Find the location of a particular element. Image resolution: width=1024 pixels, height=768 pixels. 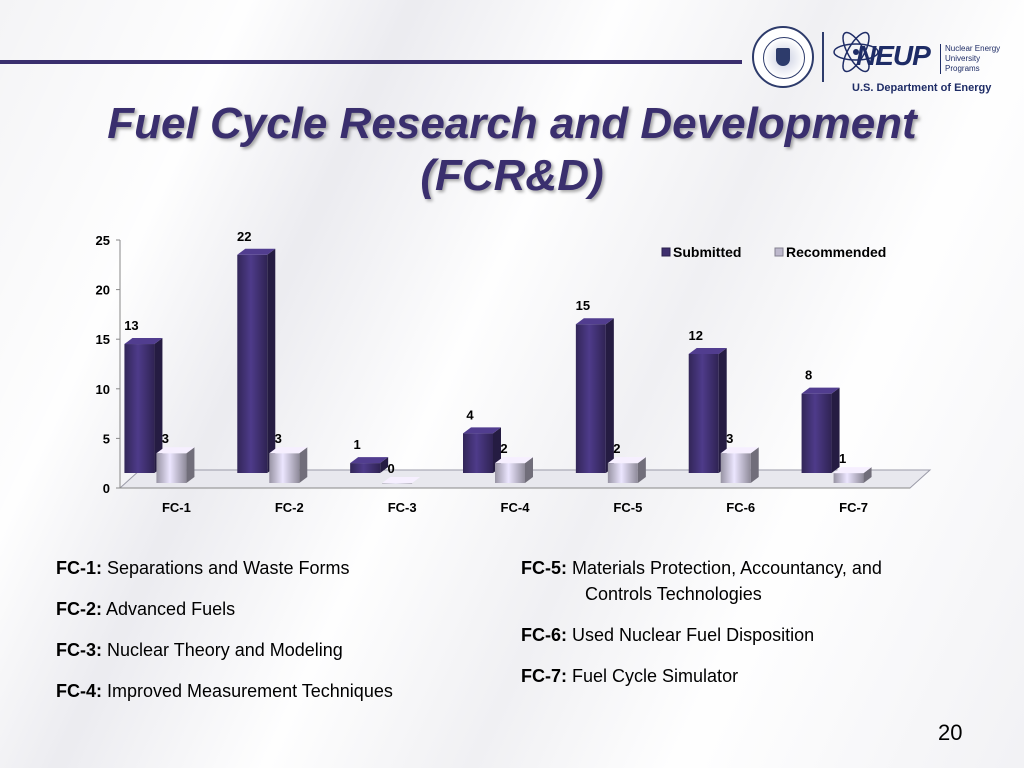

atom-icon is located at coordinates (856, 52).